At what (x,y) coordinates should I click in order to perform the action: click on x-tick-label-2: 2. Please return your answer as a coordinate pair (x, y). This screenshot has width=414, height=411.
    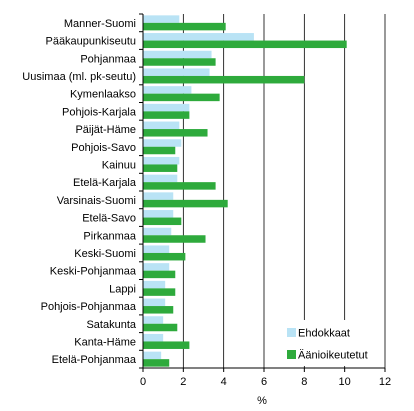
    Looking at the image, I should click on (183, 382).